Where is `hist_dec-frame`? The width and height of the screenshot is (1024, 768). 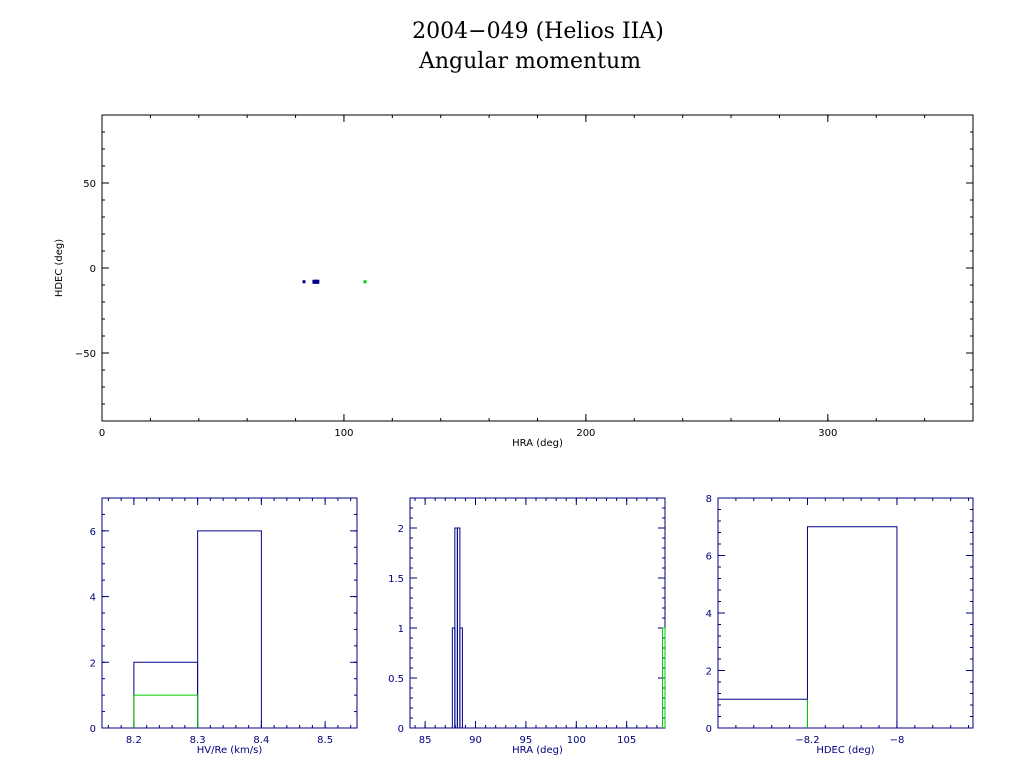 hist_dec-frame is located at coordinates (845, 613).